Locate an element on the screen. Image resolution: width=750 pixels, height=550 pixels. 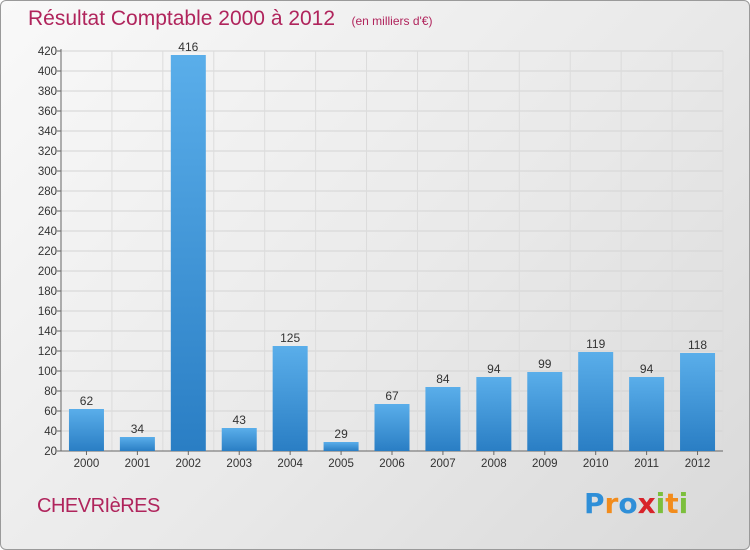
logo-letter: r is located at coordinates (611, 503).